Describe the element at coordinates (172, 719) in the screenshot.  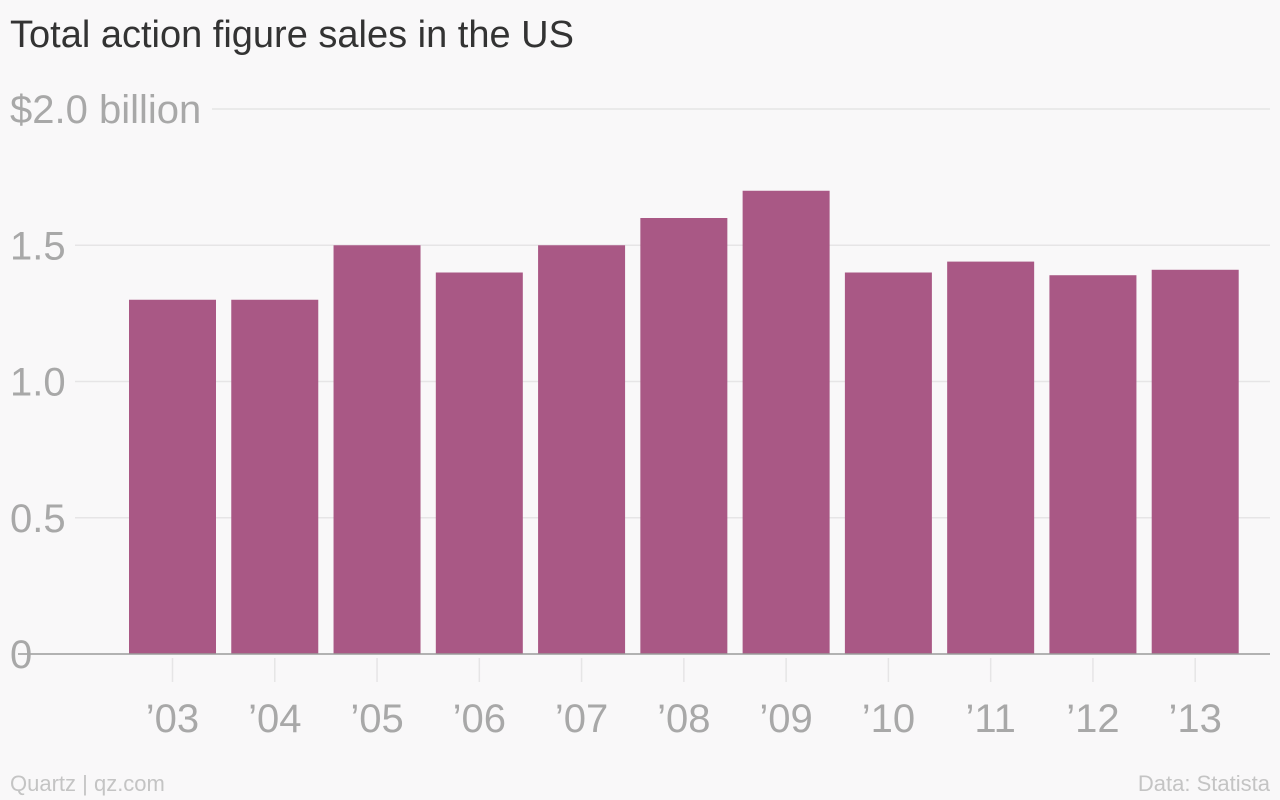
I see `x-tick-label: ’03` at that location.